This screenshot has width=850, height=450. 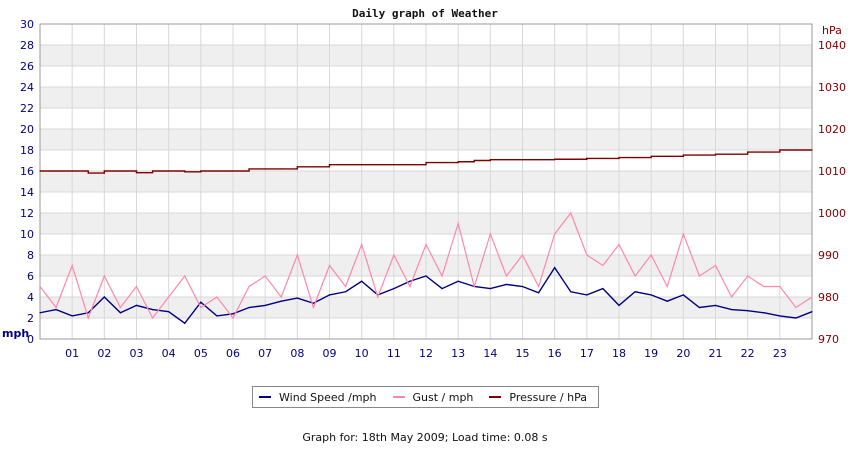 What do you see at coordinates (832, 30) in the screenshot?
I see `right-axis-unit: hPa` at bounding box center [832, 30].